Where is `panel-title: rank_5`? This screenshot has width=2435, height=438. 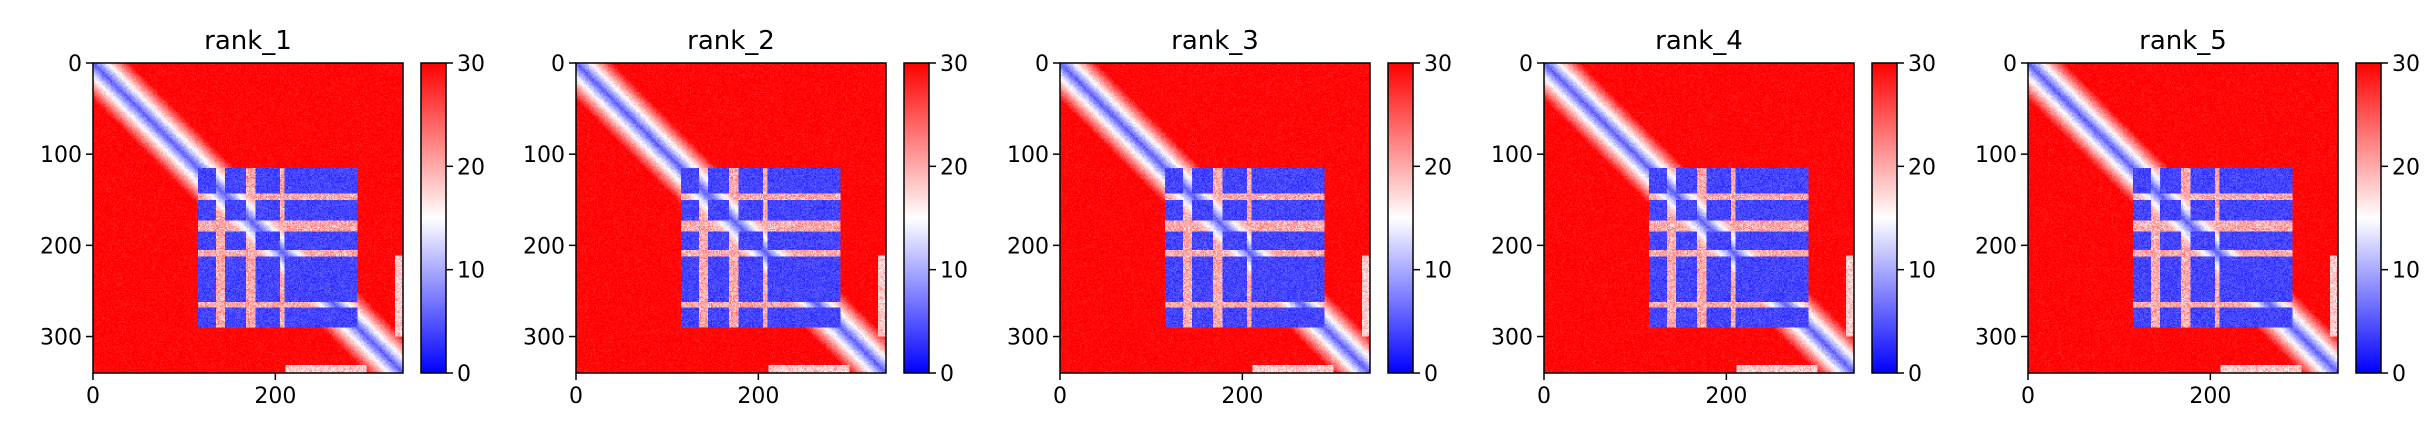 panel-title: rank_5 is located at coordinates (2183, 41).